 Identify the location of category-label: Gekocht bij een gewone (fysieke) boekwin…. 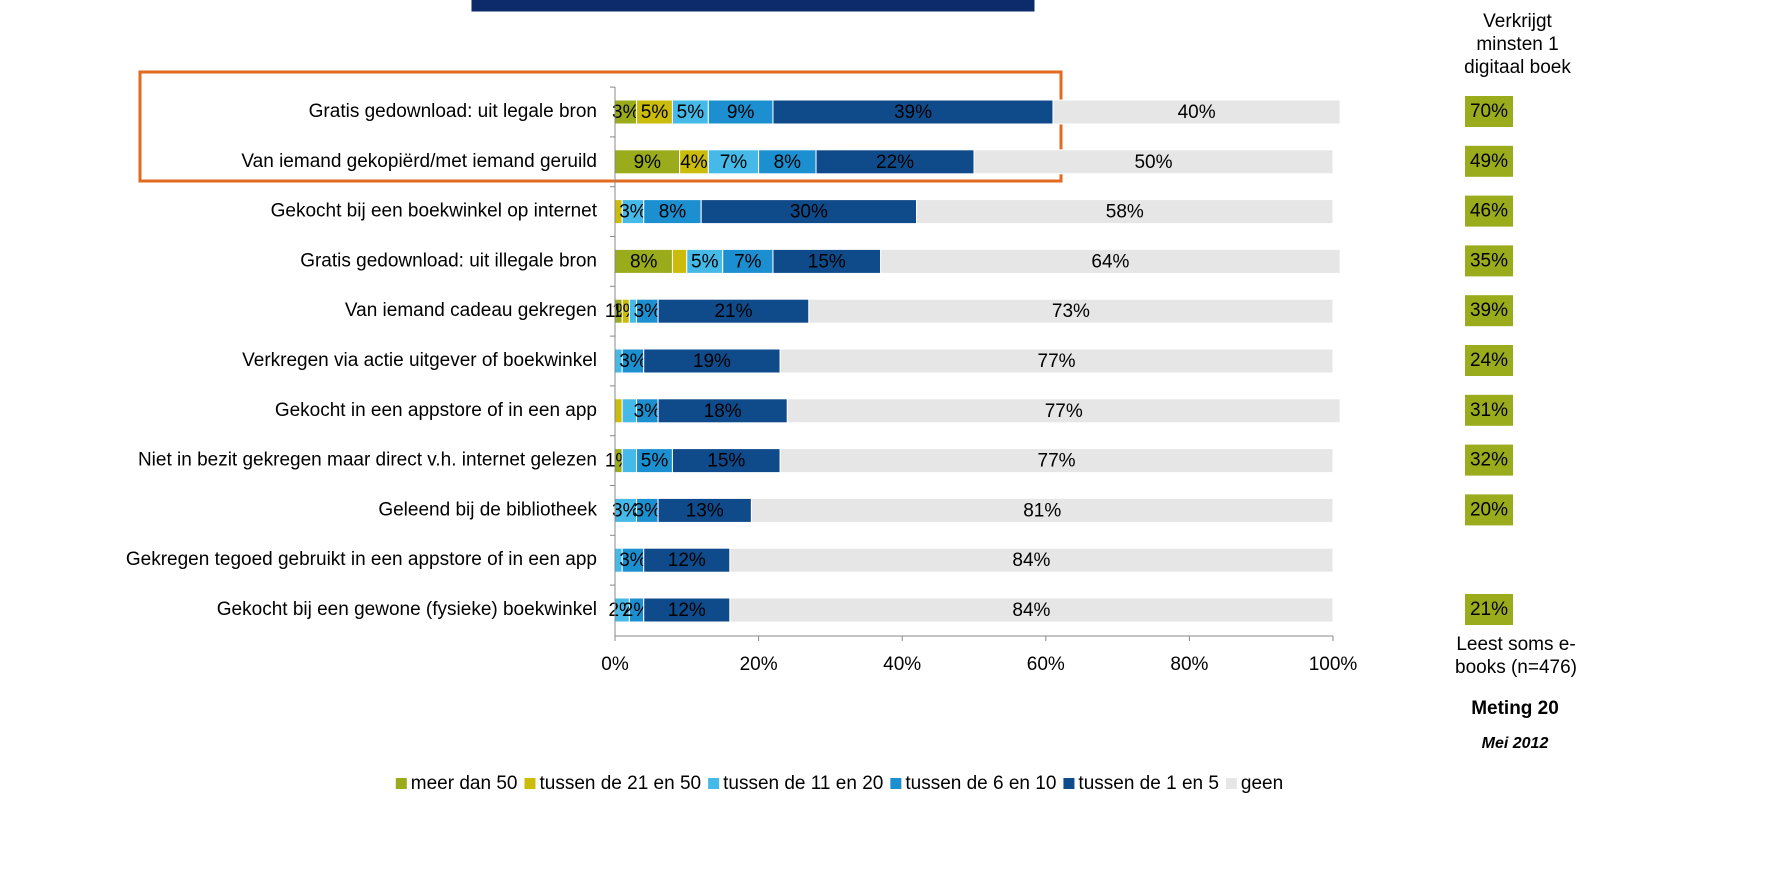
(407, 609).